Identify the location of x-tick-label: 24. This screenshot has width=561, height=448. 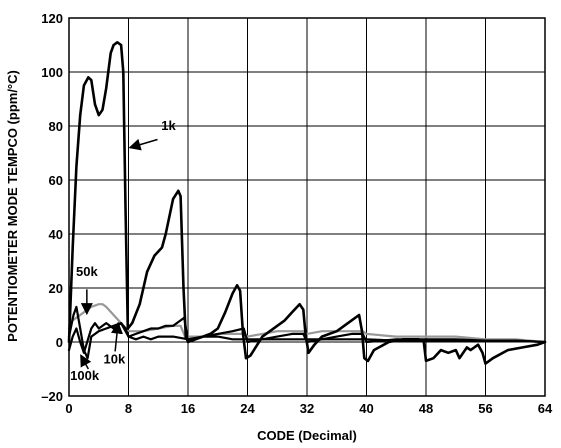
(247, 408).